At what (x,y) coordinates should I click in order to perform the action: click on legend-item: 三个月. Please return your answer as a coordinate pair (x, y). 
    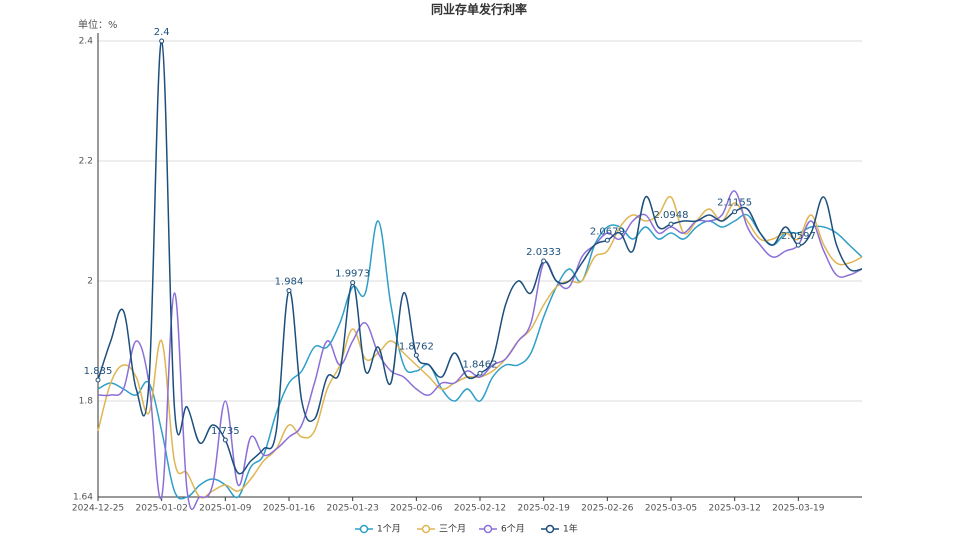
    Looking at the image, I should click on (441, 529).